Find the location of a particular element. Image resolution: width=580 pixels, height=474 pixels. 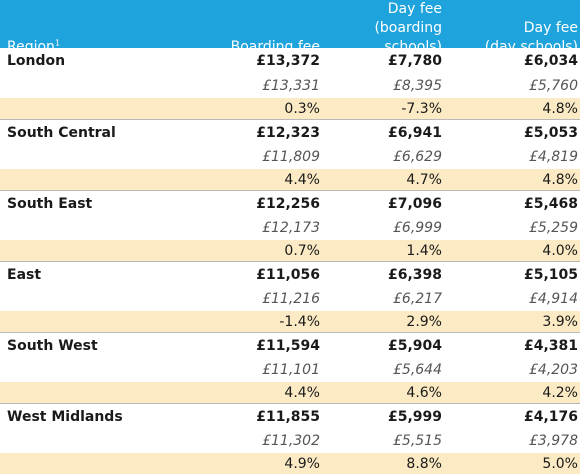

table-cell: £11,302 is located at coordinates (291, 441).